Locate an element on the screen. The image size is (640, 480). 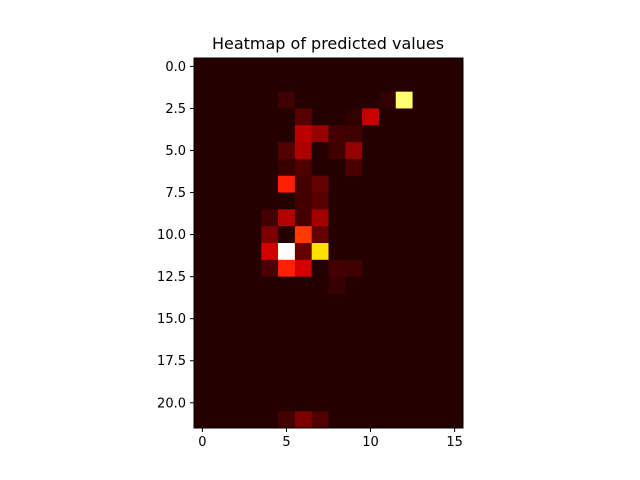
heatmap-cell-r9-c3 is located at coordinates (253, 218).